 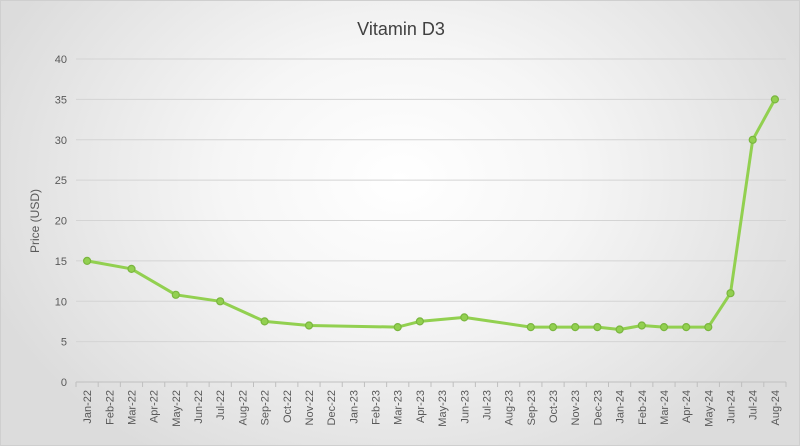 I want to click on x-tick-label: Oct-23, so click(x=554, y=406).